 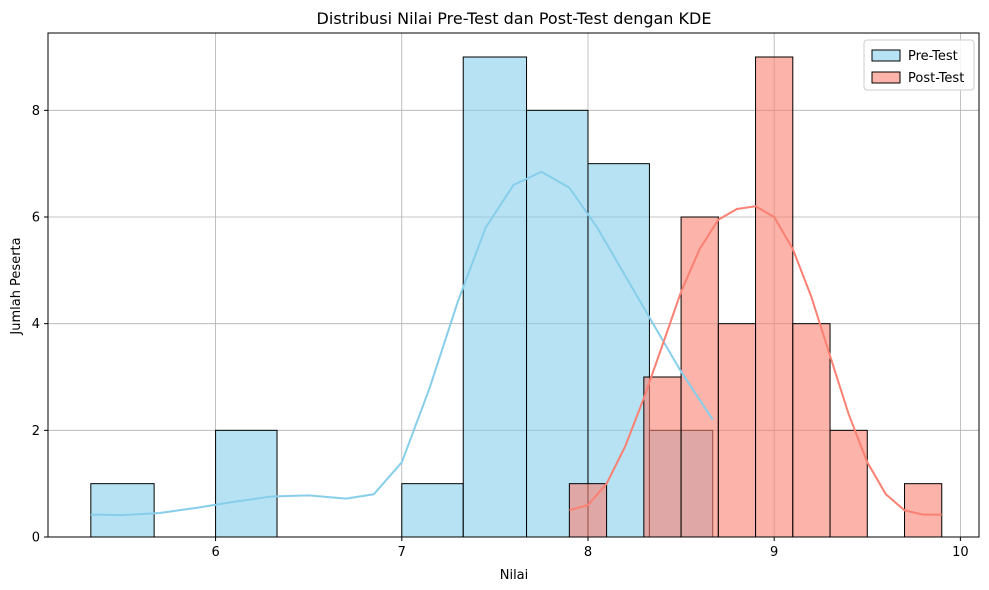 What do you see at coordinates (36, 111) in the screenshot?
I see `y-tick-label: 8` at bounding box center [36, 111].